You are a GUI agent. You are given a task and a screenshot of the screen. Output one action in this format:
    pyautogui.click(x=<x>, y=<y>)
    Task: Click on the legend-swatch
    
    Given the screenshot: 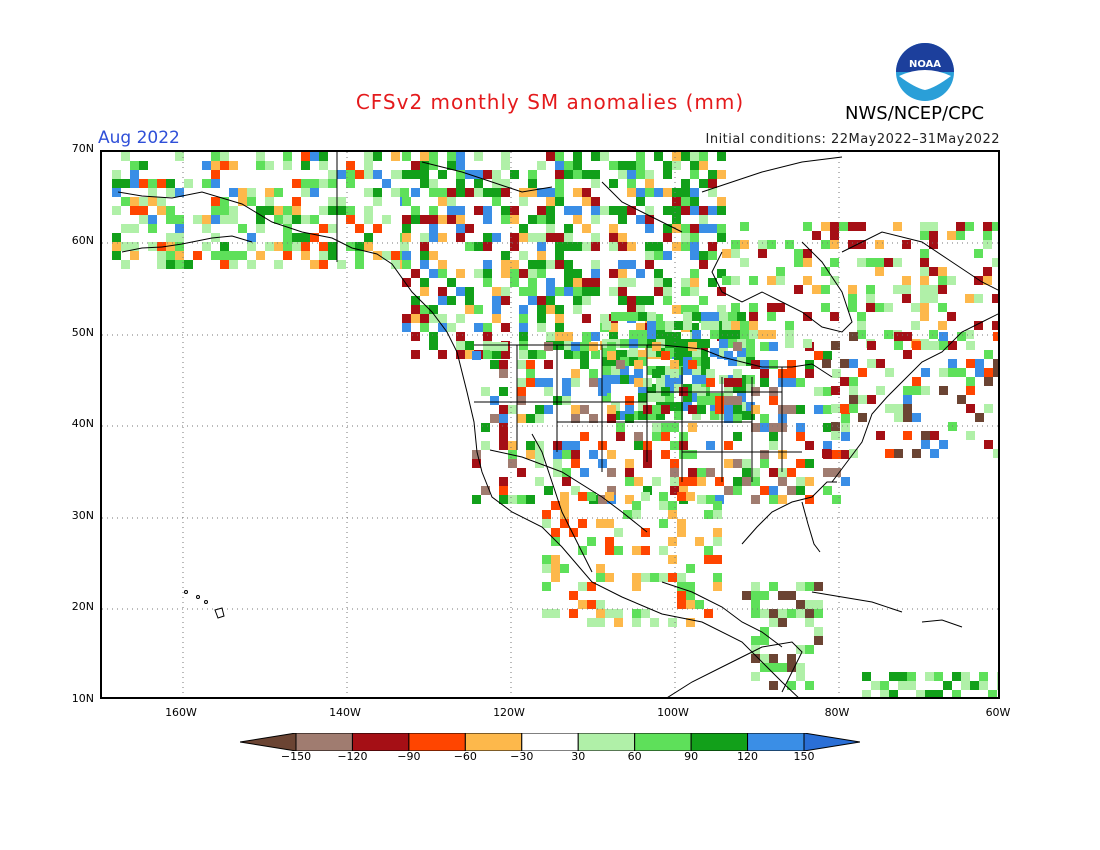 What is the action you would take?
    pyautogui.click(x=776, y=742)
    